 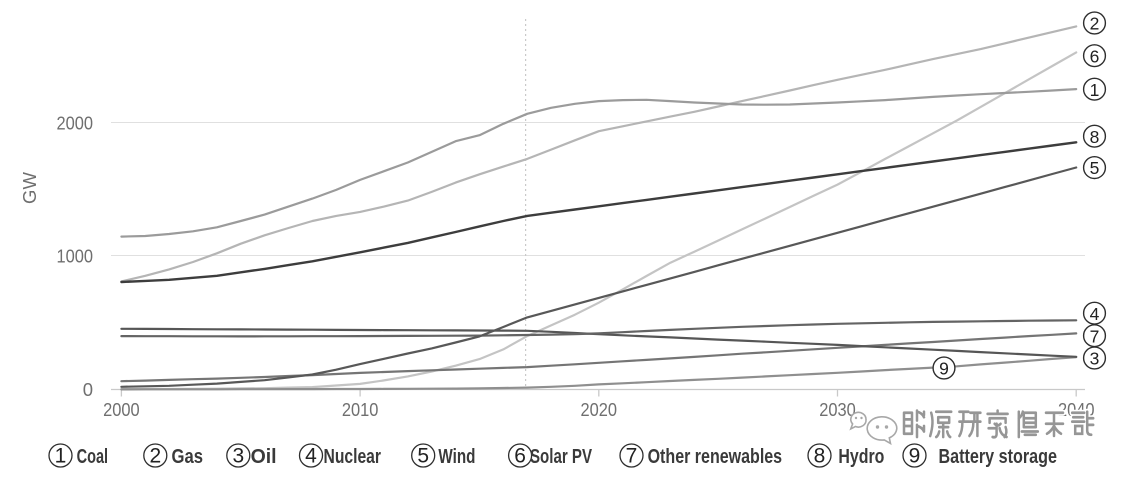 I want to click on svg-text: Coal, so click(x=93, y=457).